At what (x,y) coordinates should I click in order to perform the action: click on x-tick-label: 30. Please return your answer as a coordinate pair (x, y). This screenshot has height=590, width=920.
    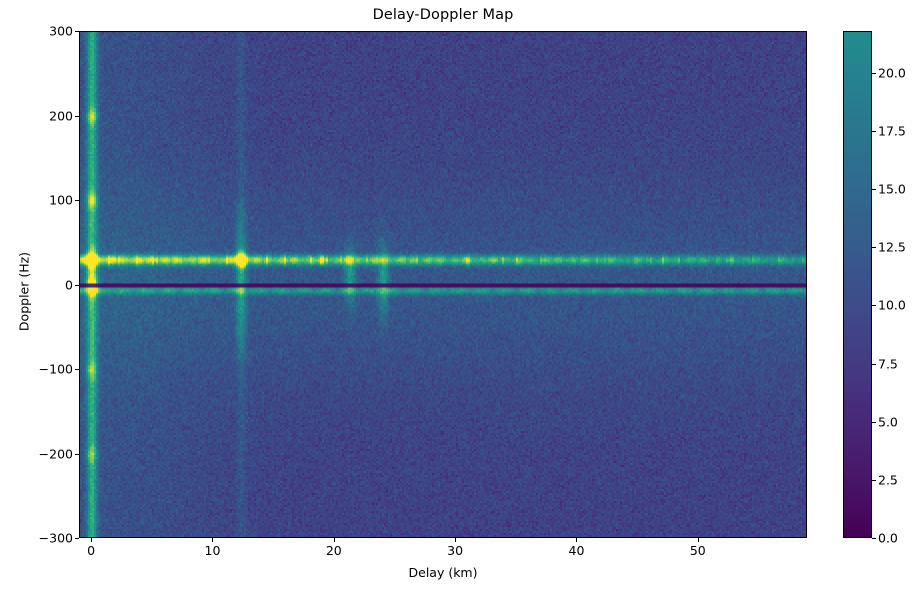
    Looking at the image, I should click on (455, 550).